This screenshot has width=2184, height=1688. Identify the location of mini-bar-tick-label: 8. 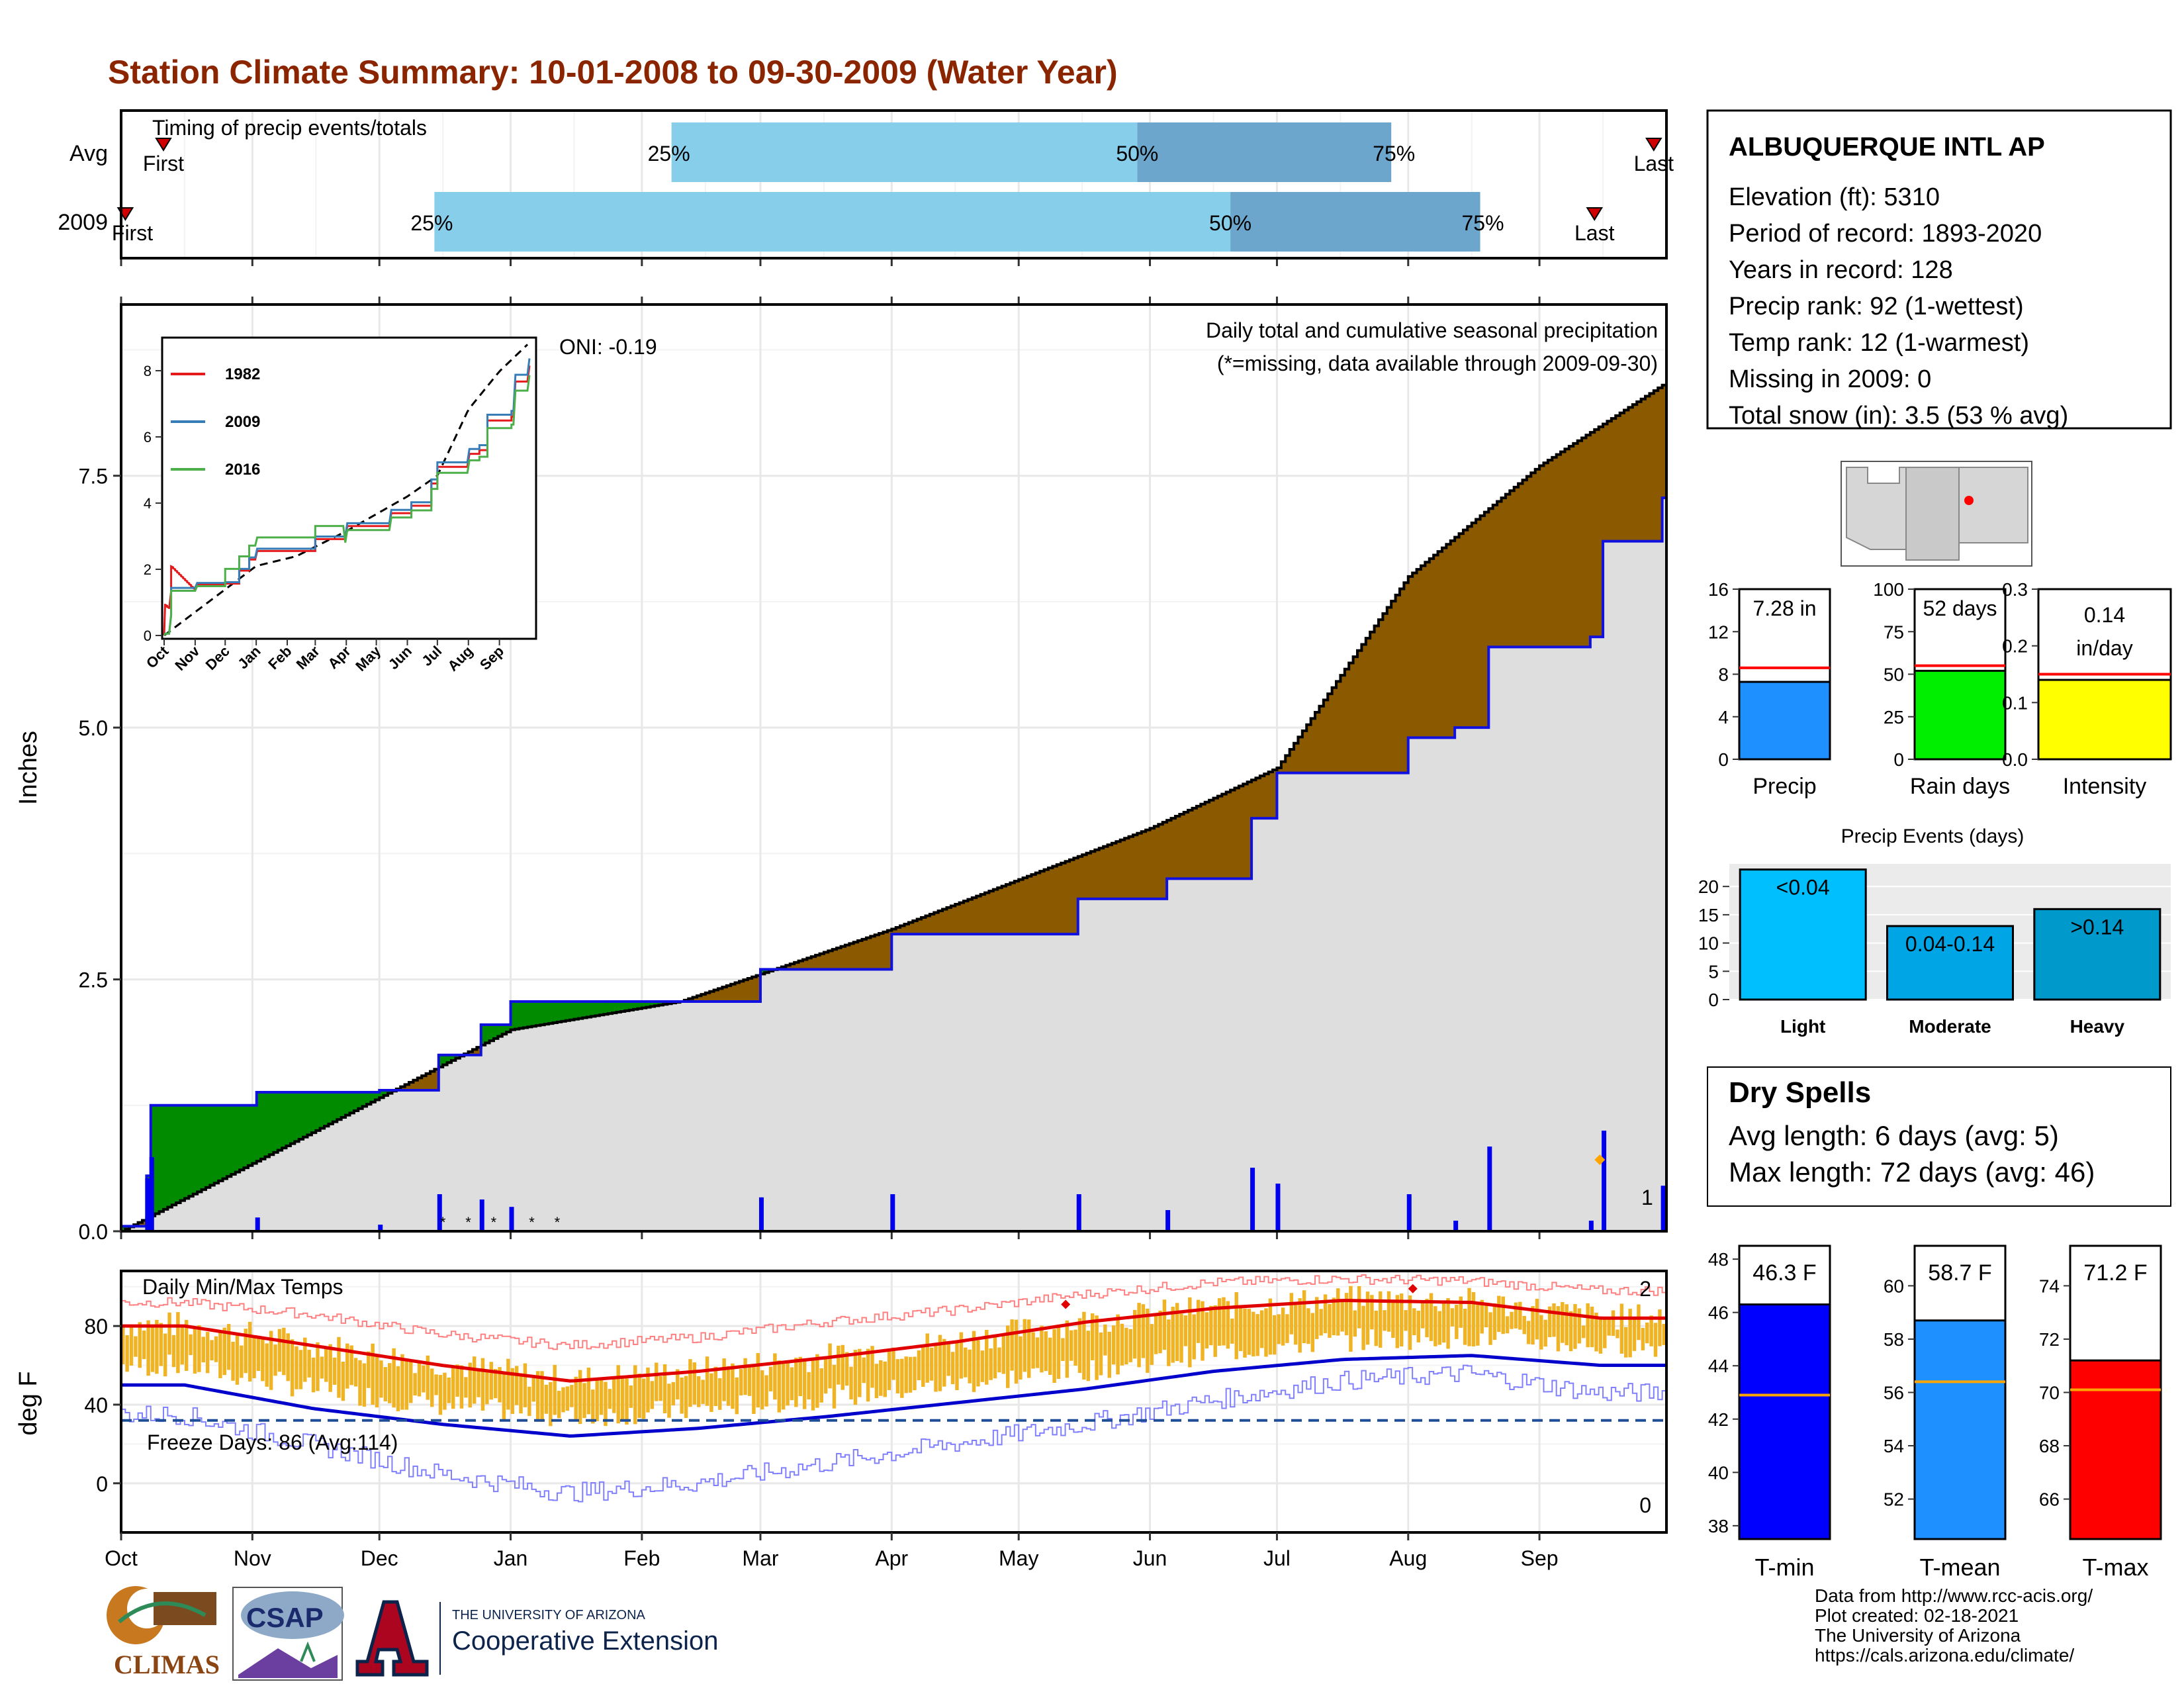
(1723, 675).